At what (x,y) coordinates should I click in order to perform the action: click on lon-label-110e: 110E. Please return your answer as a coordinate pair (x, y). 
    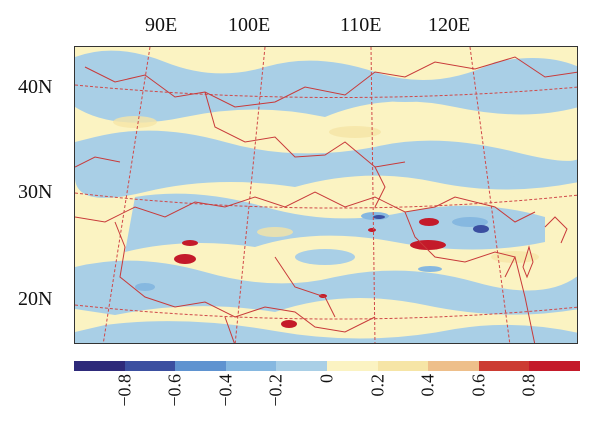
    Looking at the image, I should click on (361, 25).